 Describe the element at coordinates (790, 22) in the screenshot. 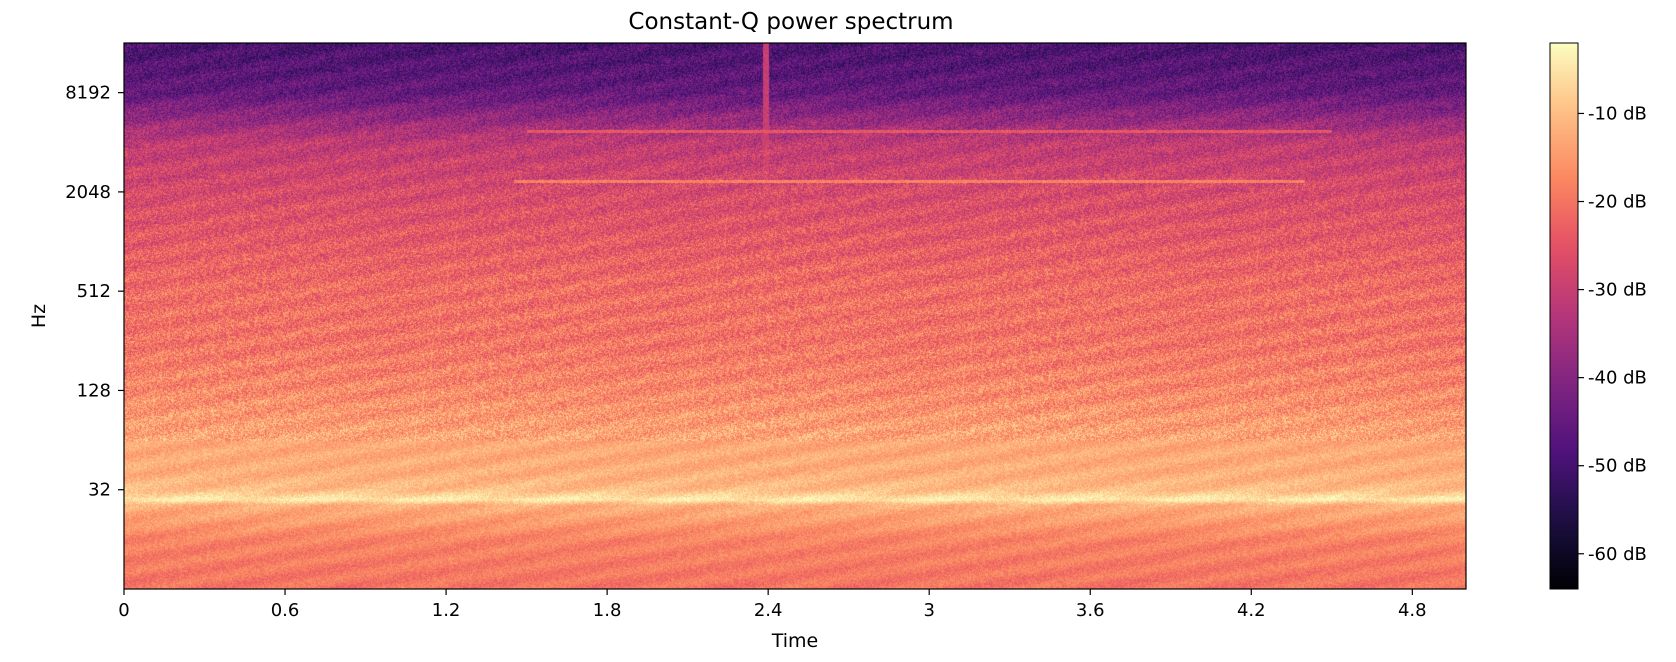

I see `chart-title: Constant-Q power spectrum` at that location.